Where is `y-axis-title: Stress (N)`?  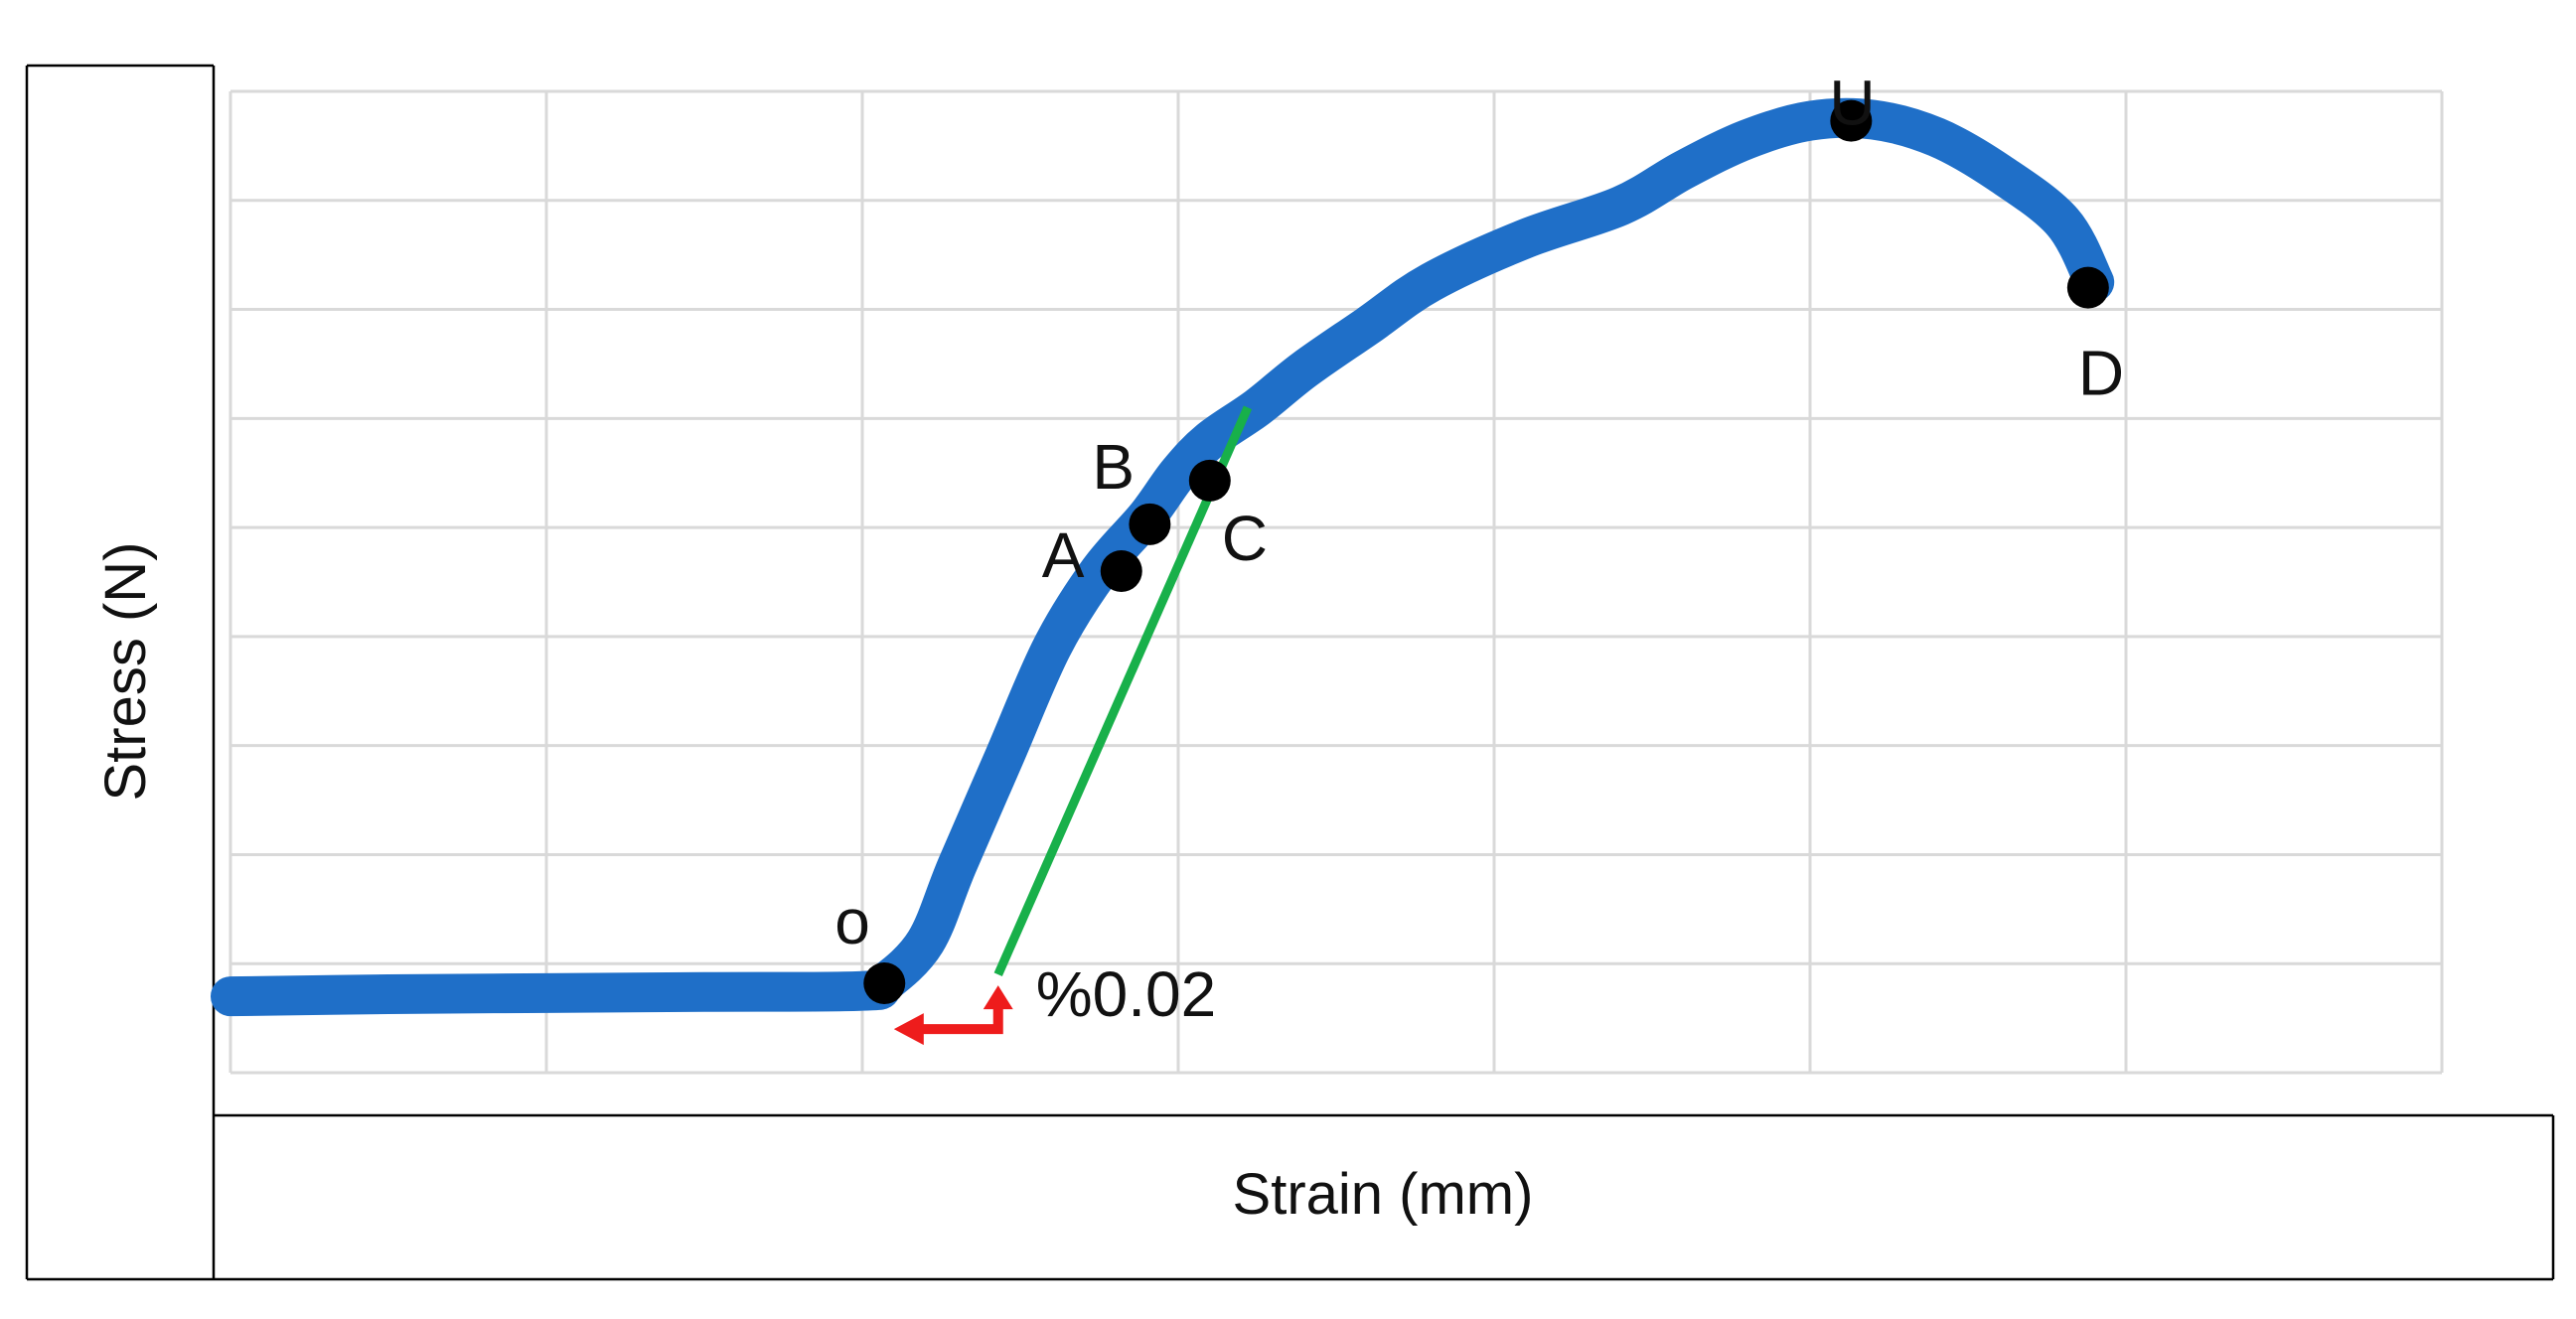
y-axis-title: Stress (N) is located at coordinates (125, 672).